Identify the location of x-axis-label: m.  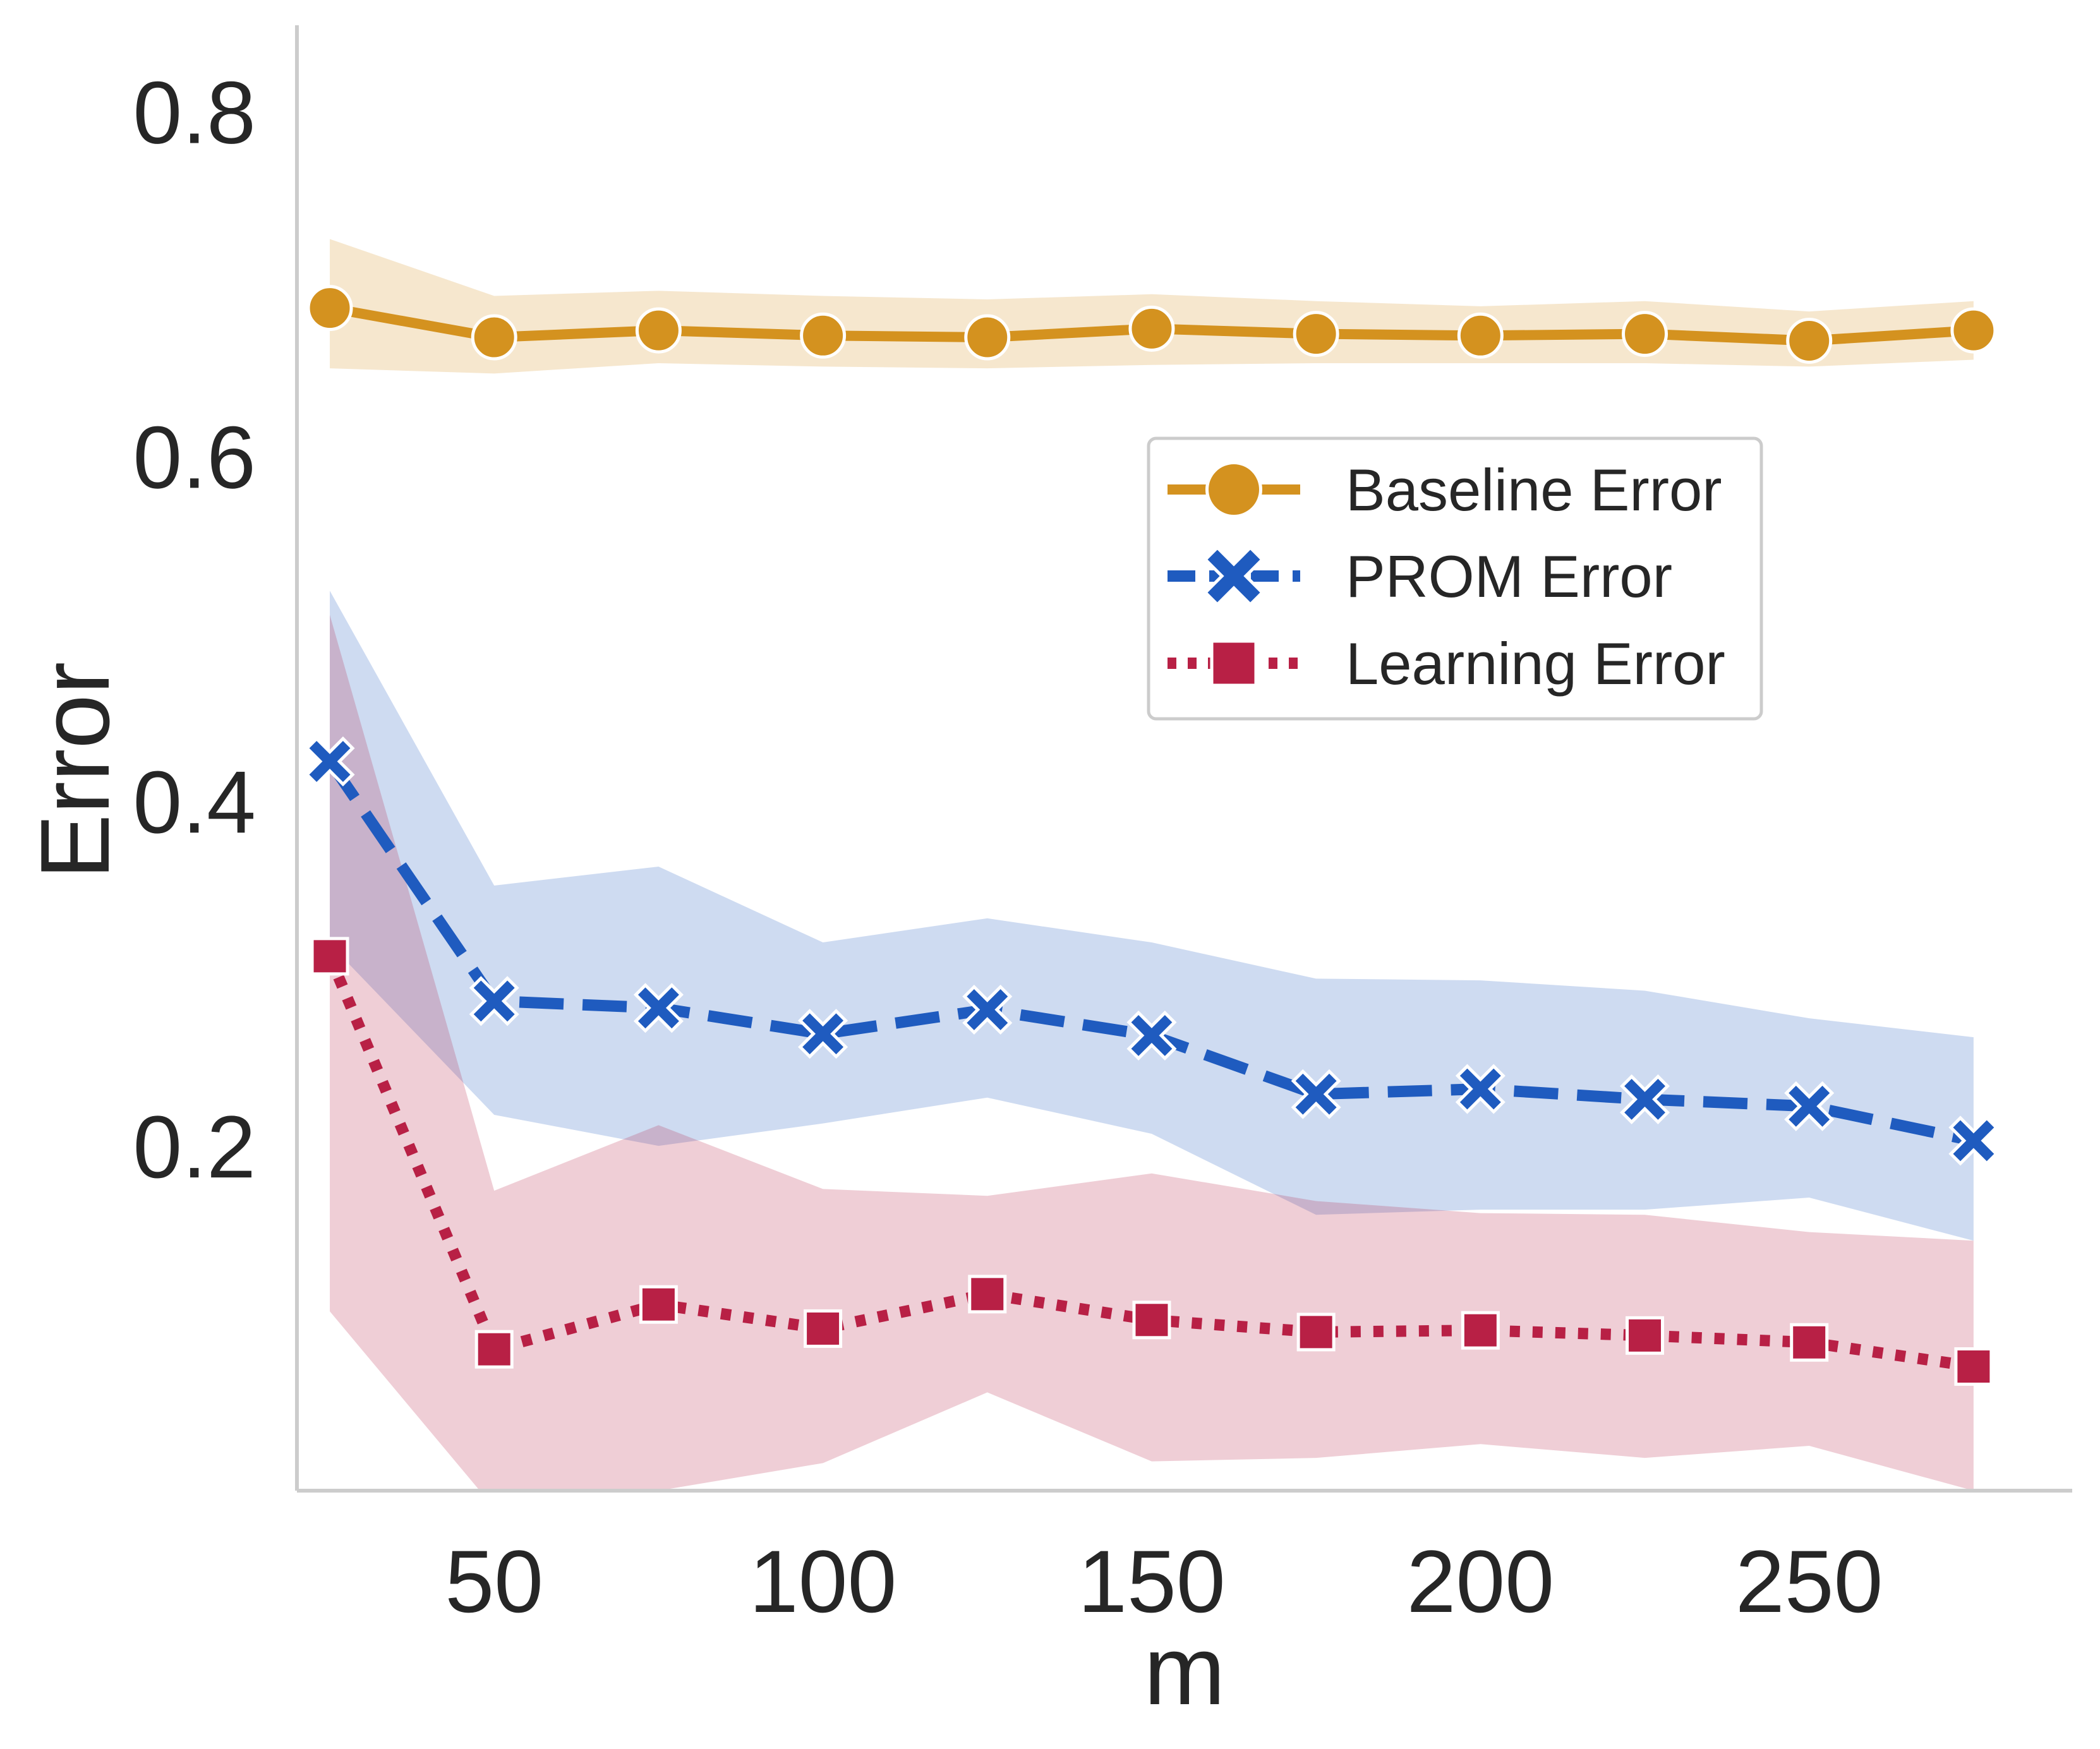
(1184, 1671).